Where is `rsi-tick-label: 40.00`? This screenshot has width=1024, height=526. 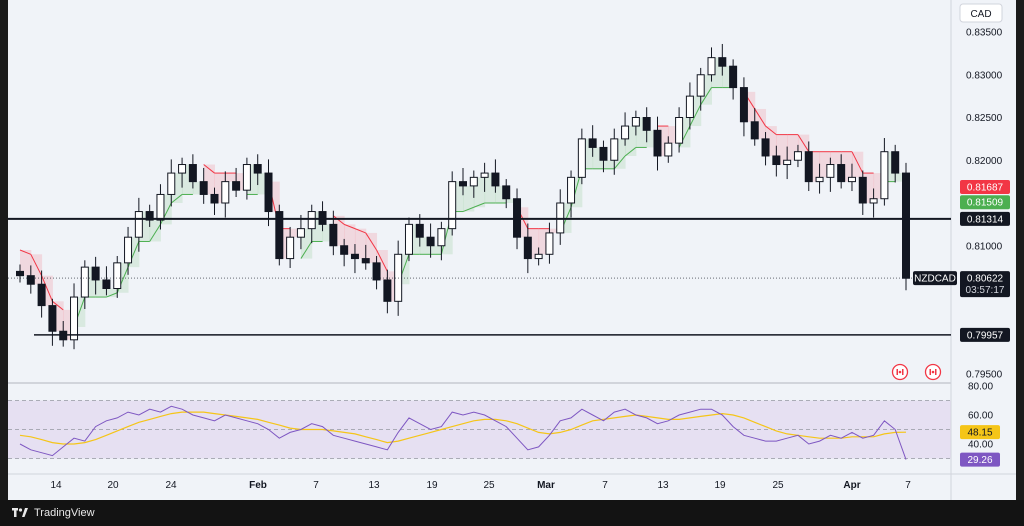
rsi-tick-label: 40.00 is located at coordinates (980, 445).